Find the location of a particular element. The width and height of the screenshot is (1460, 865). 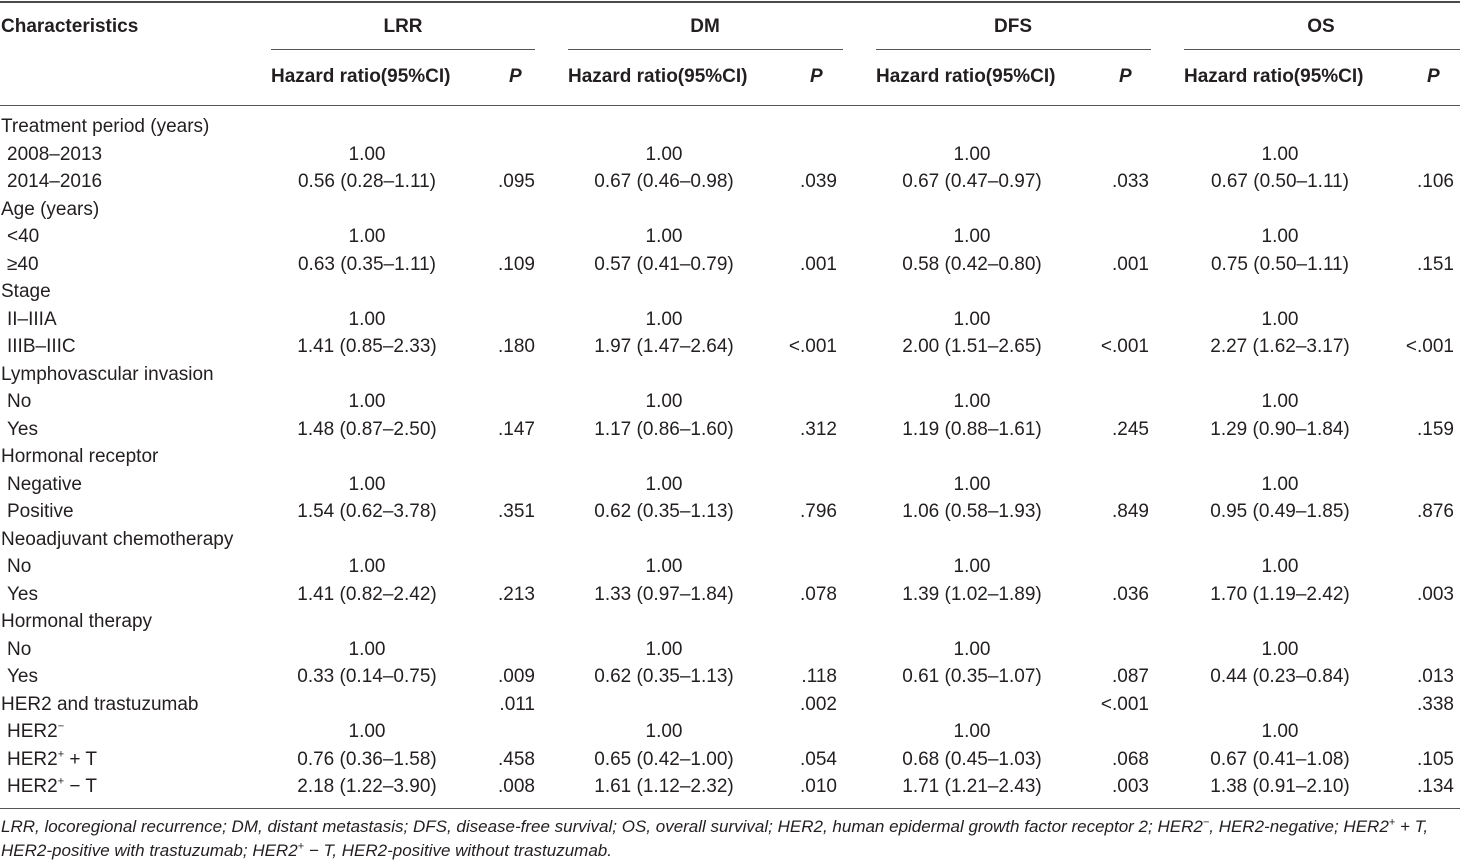

cell-p-dm: .796 is located at coordinates (818, 511).